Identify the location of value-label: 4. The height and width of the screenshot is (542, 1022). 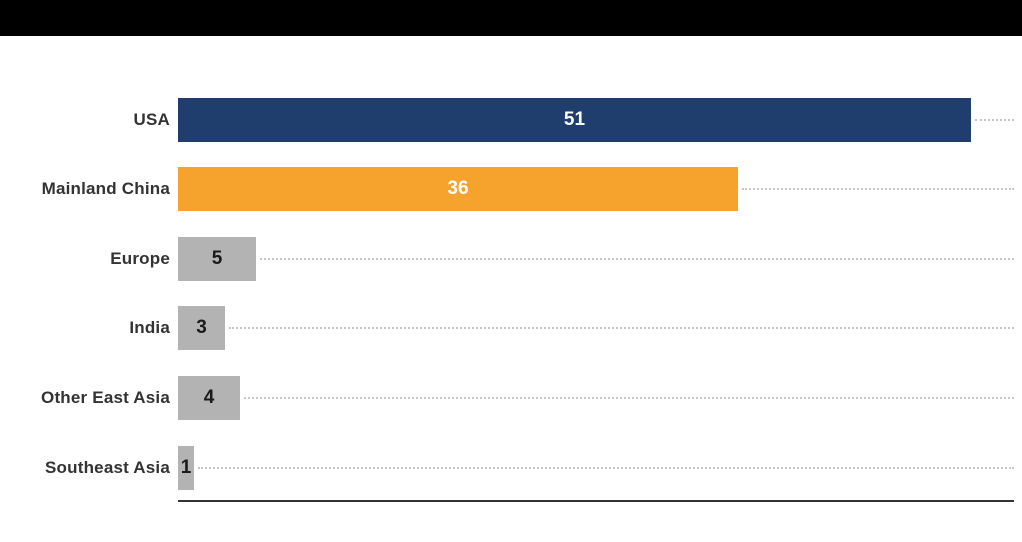
(209, 397).